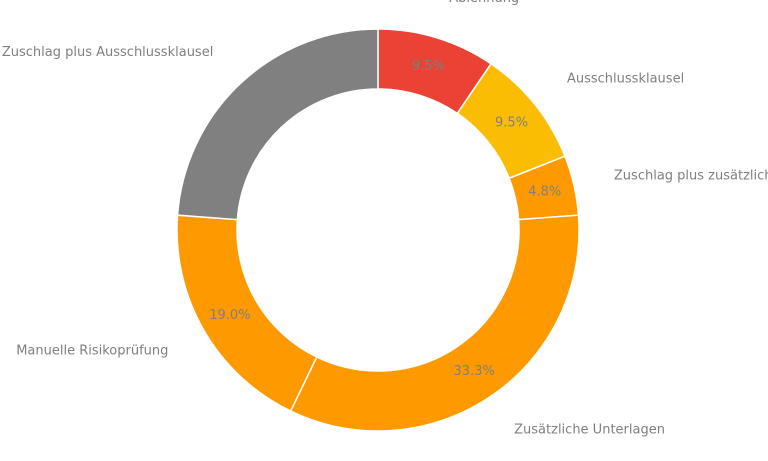  I want to click on category-label-1: Ablehnung, so click(484, 3).